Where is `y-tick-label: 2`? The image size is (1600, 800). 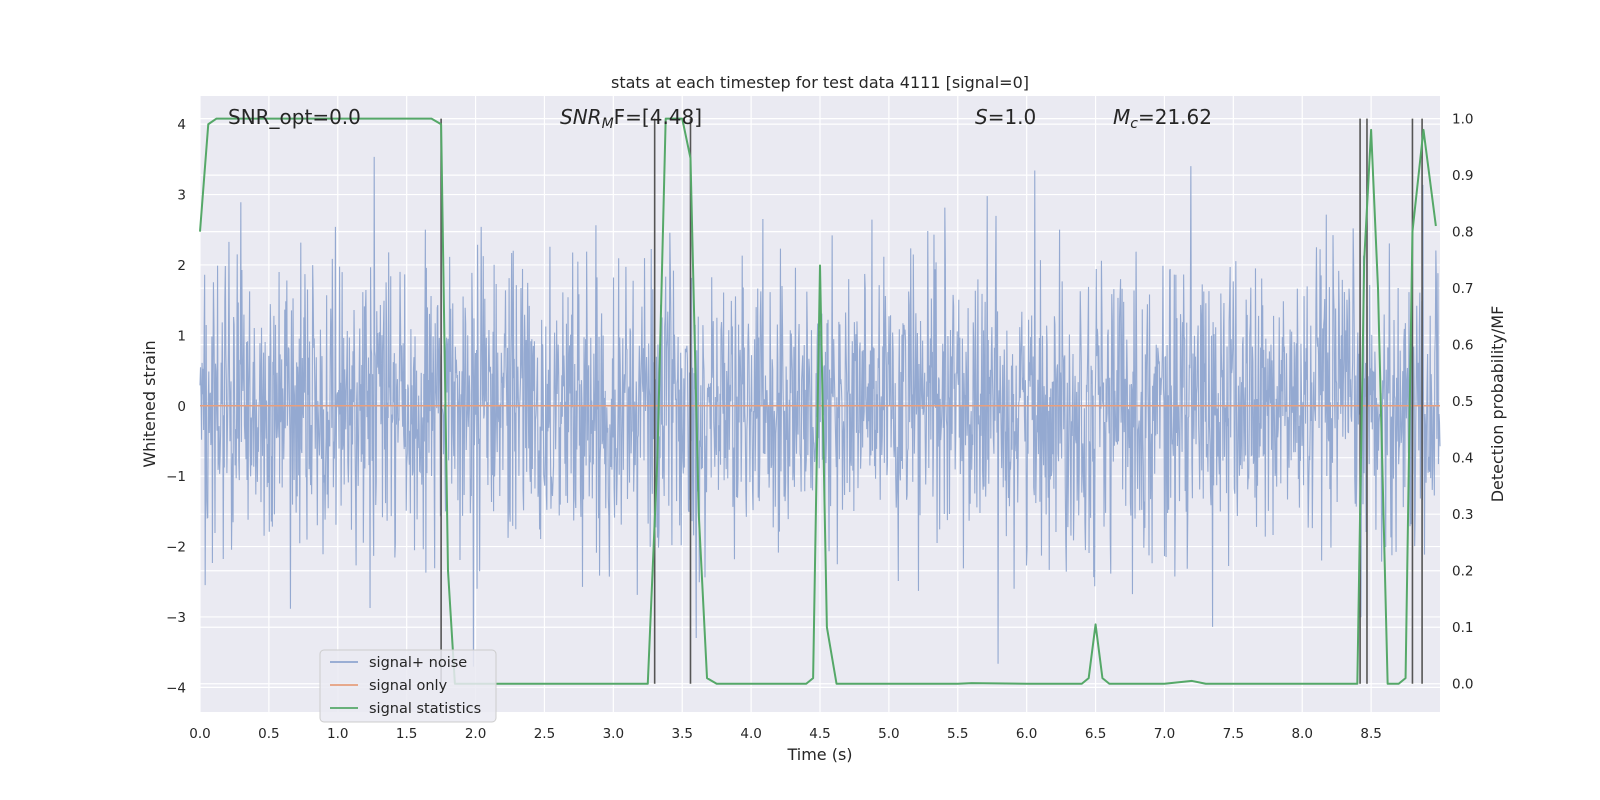 y-tick-label: 2 is located at coordinates (181, 266).